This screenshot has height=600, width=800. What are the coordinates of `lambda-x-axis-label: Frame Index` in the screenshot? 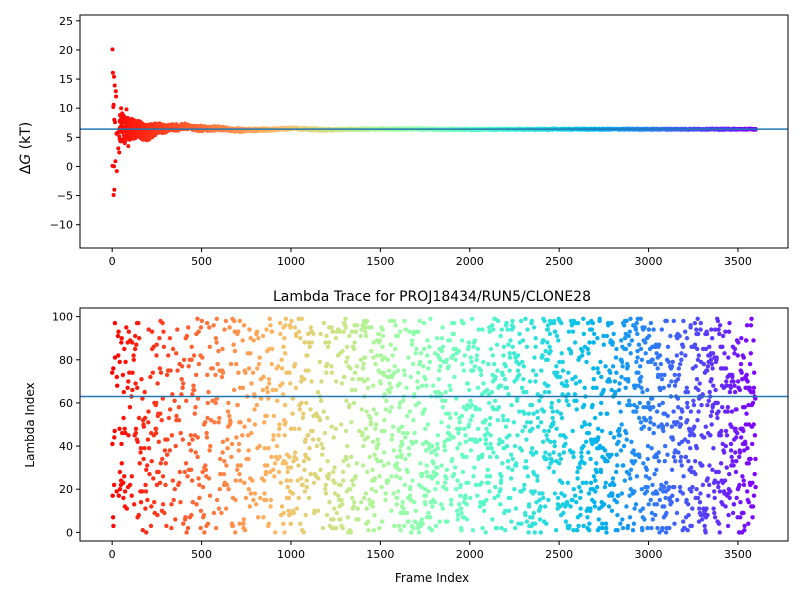 It's located at (432, 578).